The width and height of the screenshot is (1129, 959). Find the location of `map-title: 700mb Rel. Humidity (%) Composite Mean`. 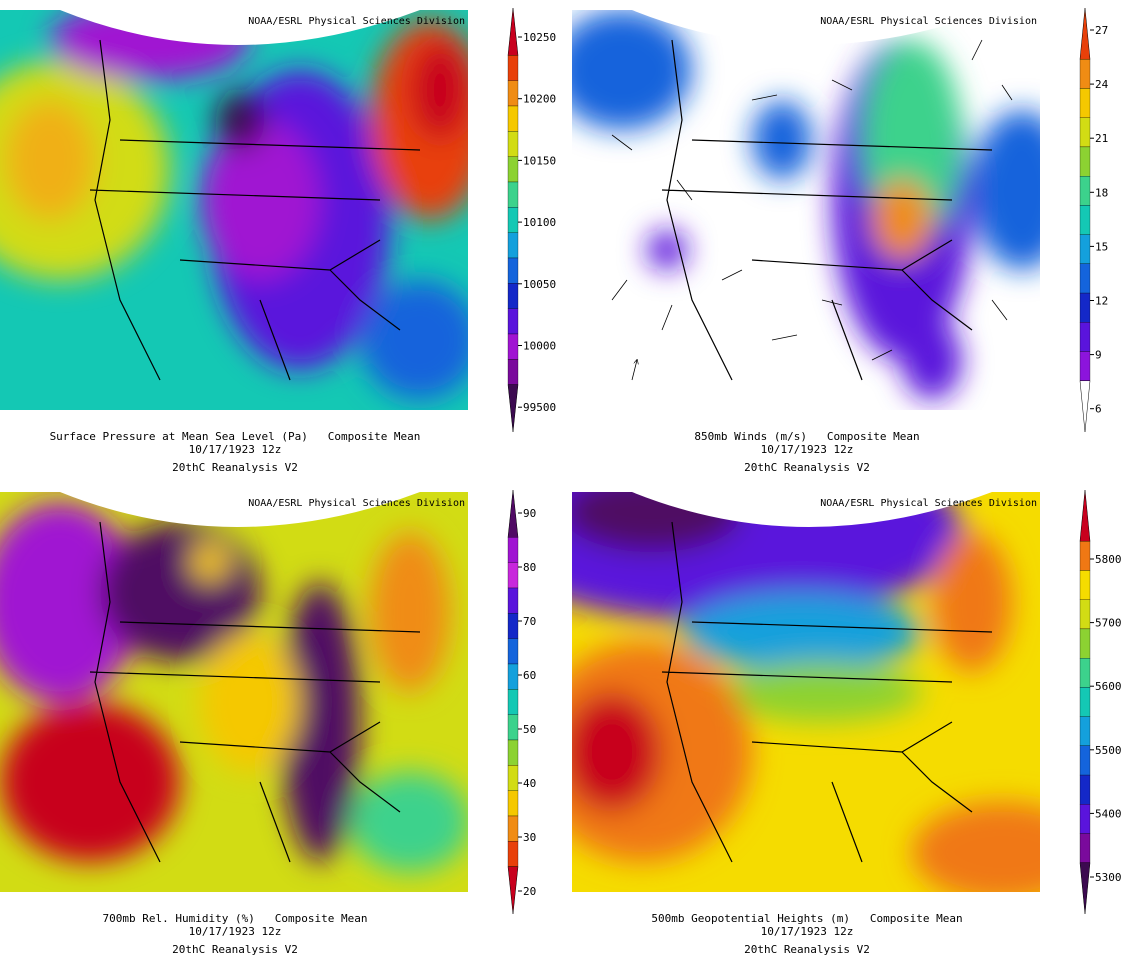

map-title: 700mb Rel. Humidity (%) Composite Mean is located at coordinates (235, 918).